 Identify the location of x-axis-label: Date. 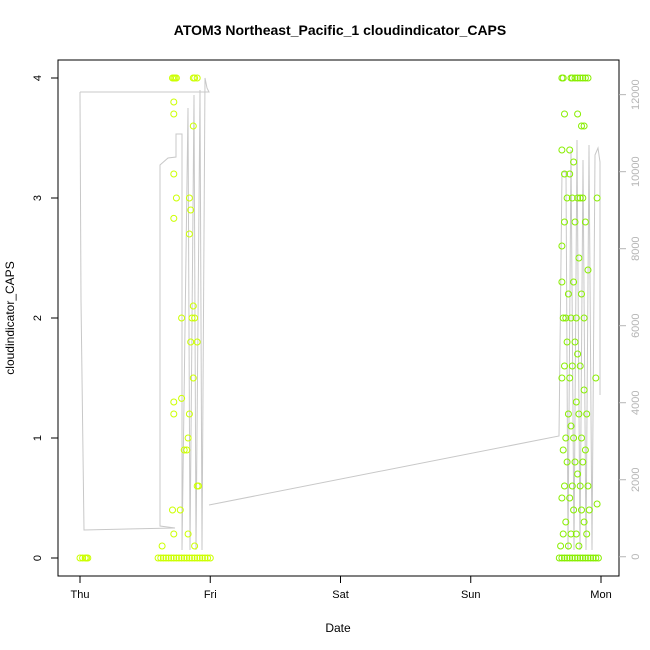
(338, 628).